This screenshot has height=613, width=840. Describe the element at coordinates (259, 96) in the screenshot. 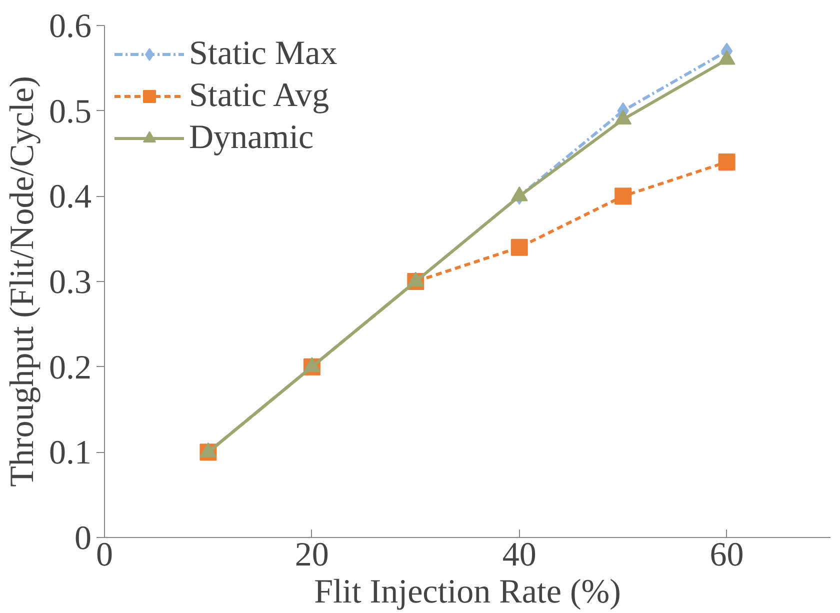

I see `legend-label: Static Avg` at that location.